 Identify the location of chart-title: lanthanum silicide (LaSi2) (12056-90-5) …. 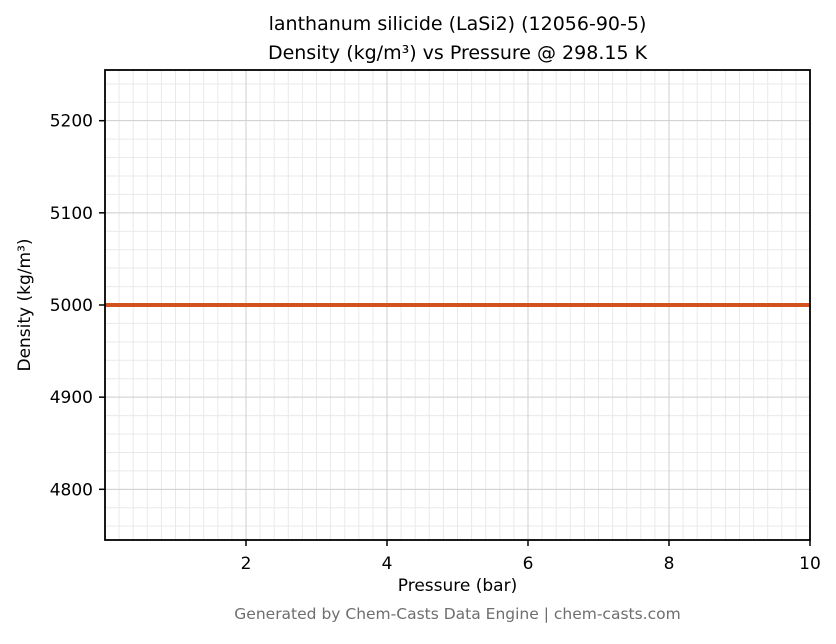
(457, 39).